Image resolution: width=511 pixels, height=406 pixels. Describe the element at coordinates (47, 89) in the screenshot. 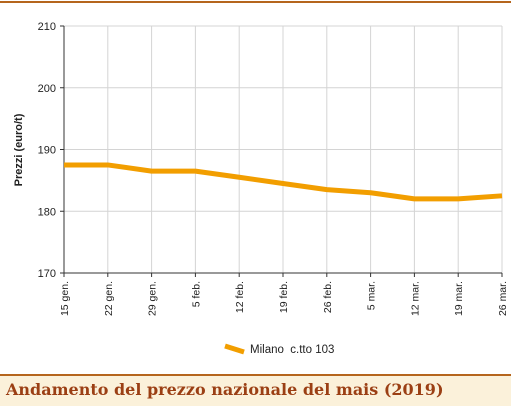

I see `y-tick-label: 200` at that location.